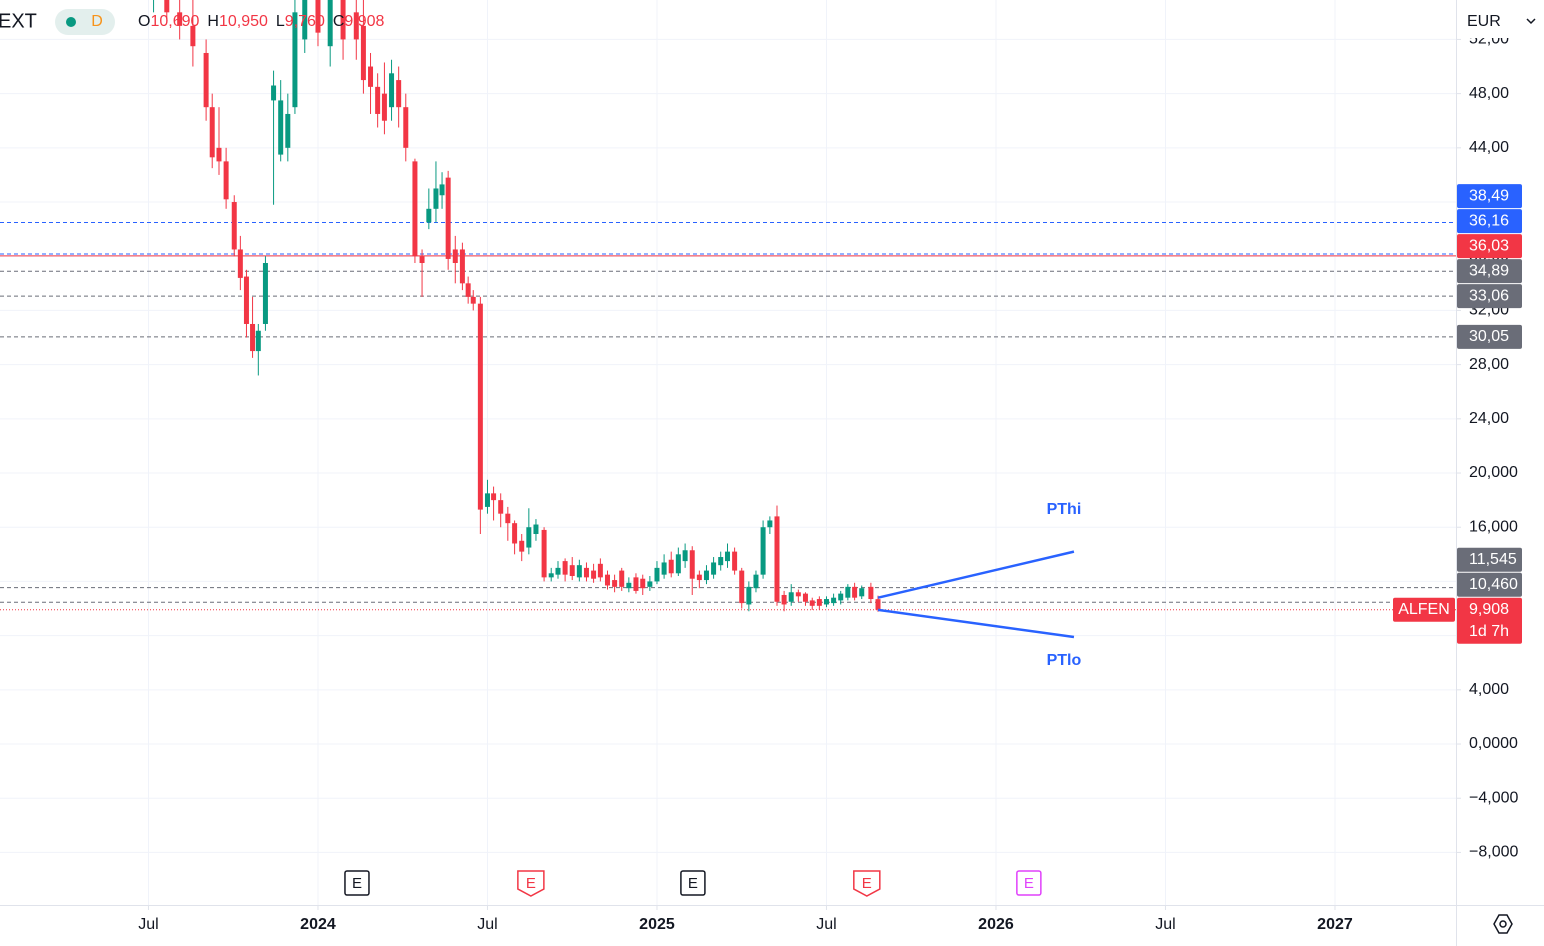 This screenshot has width=1544, height=946. Describe the element at coordinates (1335, 924) in the screenshot. I see `x-tick-label: 2027` at that location.